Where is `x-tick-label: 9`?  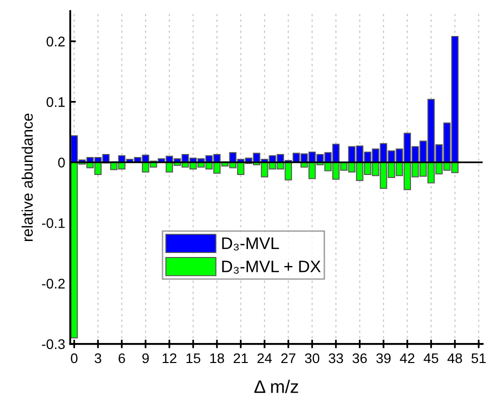 x-tick-label: 9 is located at coordinates (145, 358).